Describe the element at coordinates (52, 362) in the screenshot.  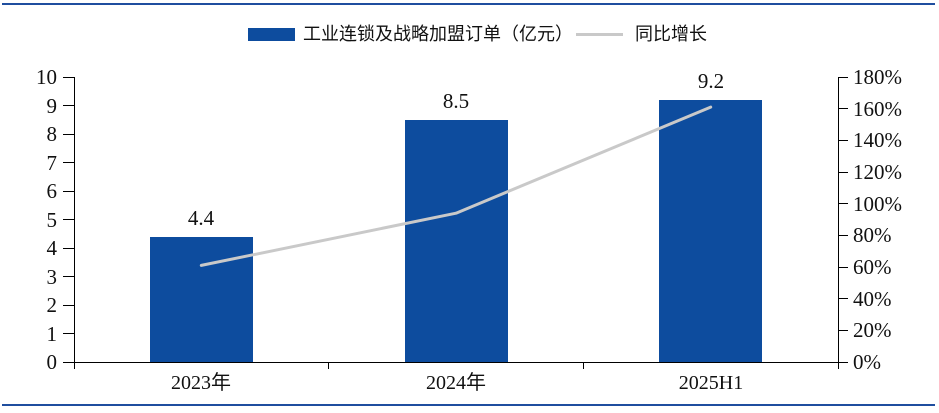
I see `left-axis-tick-label: 0` at that location.